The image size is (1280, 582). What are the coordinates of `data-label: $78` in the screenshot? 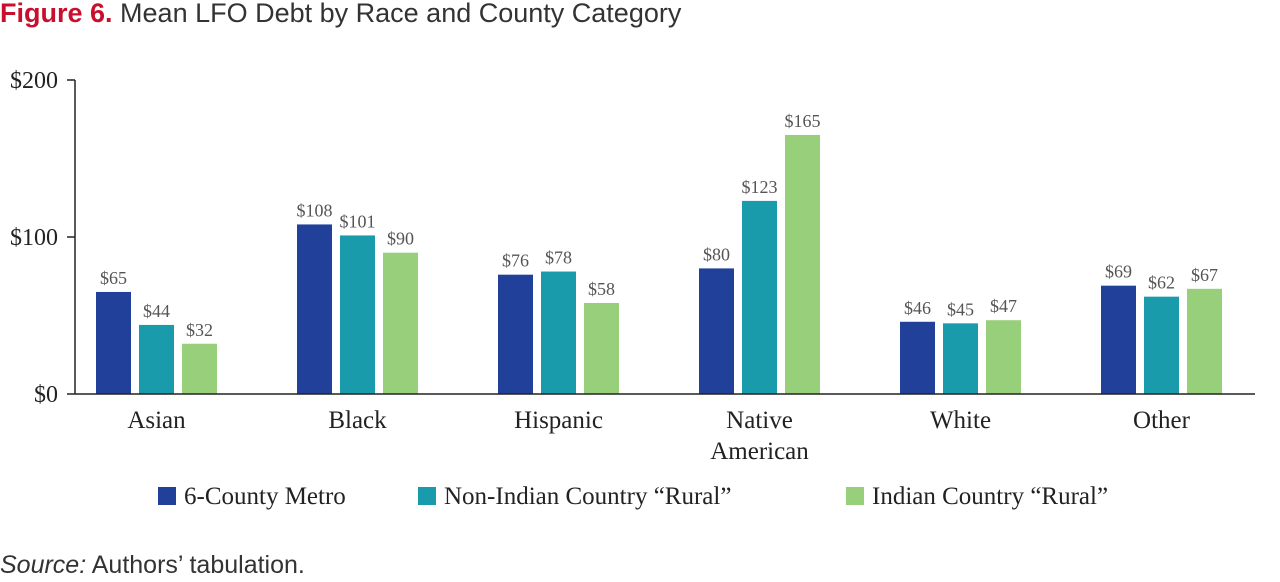 It's located at (558, 258).